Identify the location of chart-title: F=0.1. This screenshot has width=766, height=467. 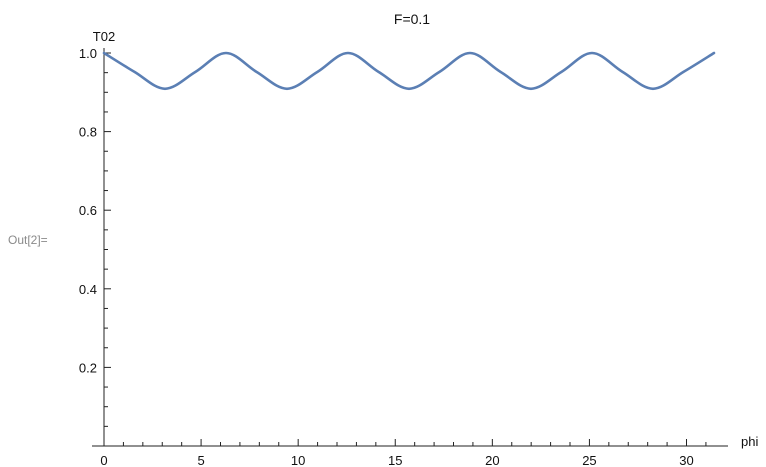
(412, 19).